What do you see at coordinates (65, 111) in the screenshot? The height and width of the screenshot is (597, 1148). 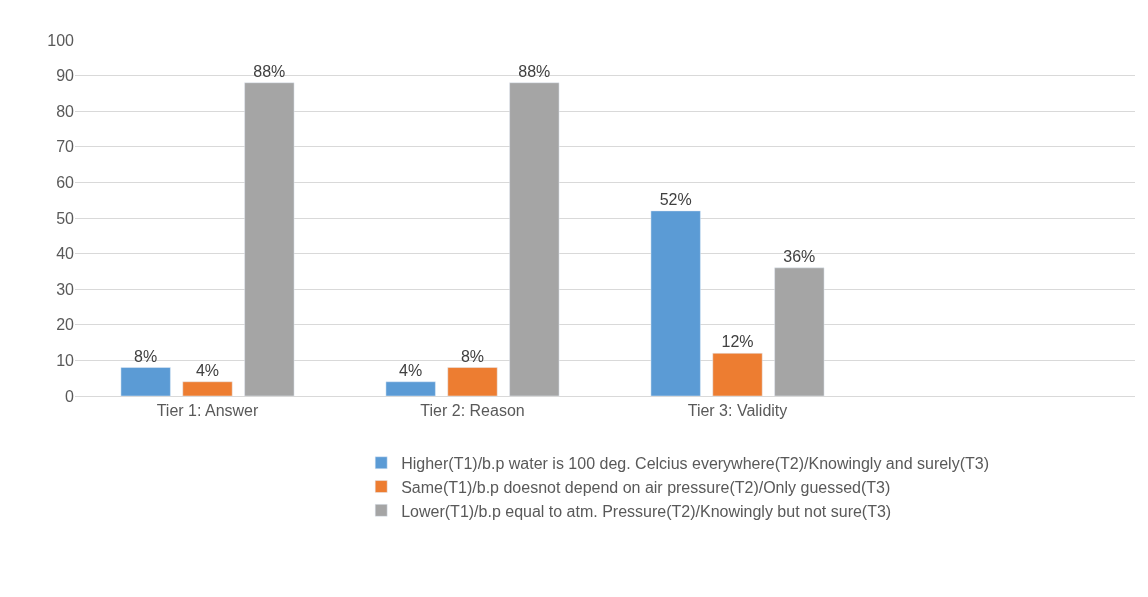 I see `y-tick-label: 80` at bounding box center [65, 111].